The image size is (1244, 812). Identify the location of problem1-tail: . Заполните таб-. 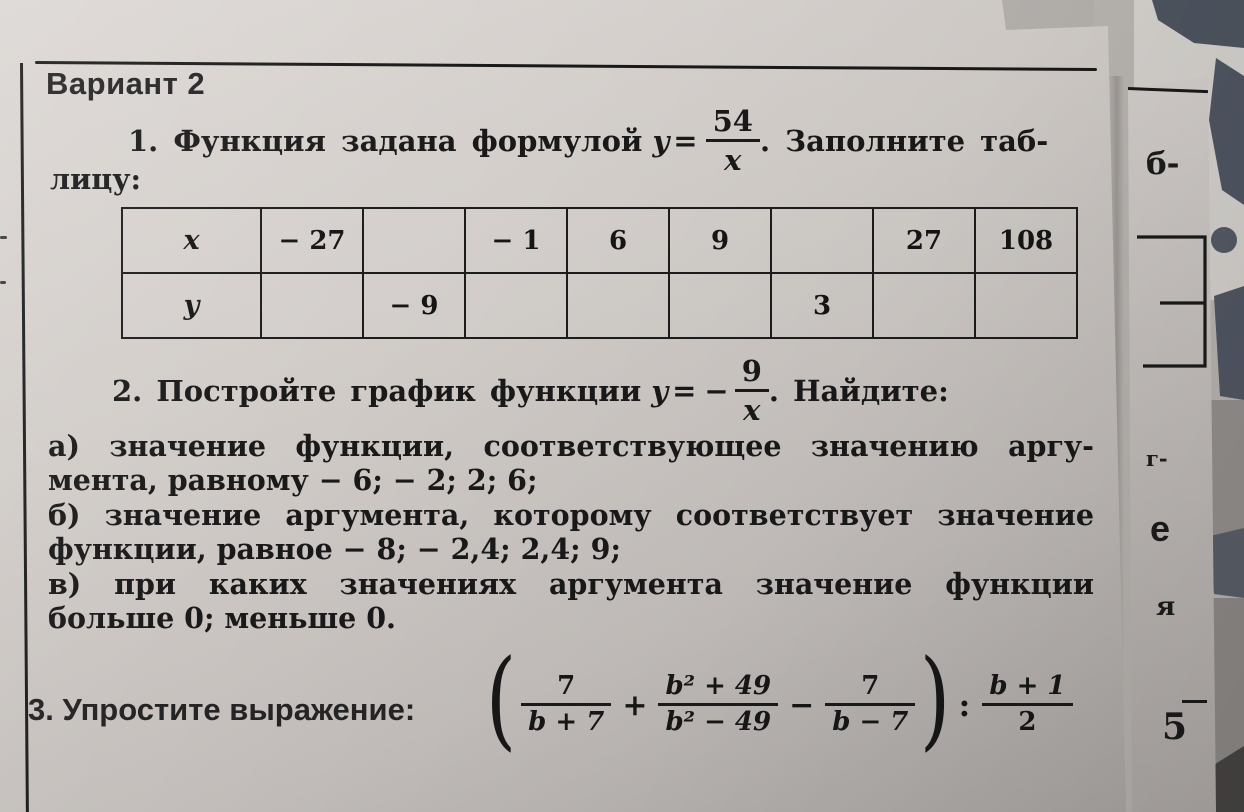
(904, 141).